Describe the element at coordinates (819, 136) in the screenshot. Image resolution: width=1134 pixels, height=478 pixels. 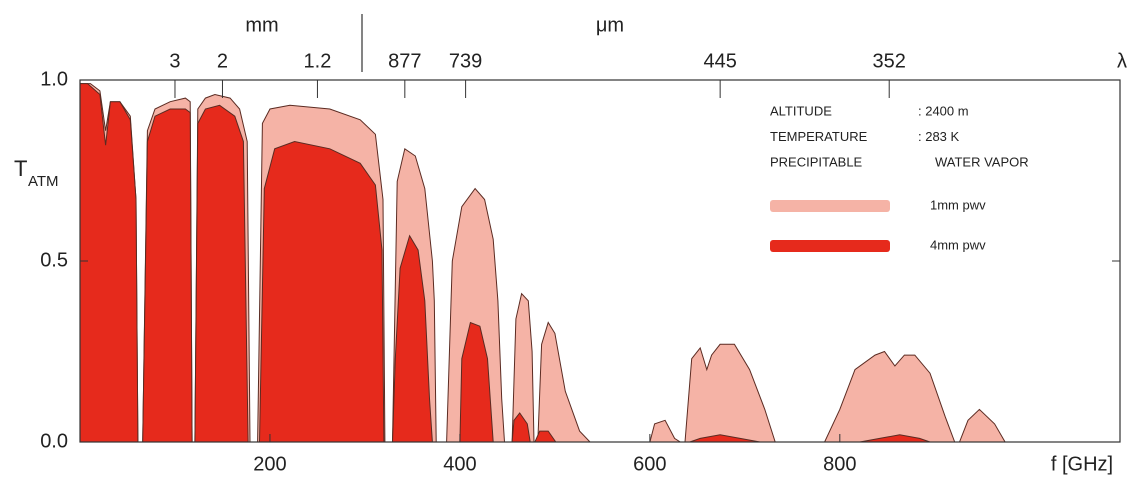
I see `info-key: TEMPERATURE` at that location.